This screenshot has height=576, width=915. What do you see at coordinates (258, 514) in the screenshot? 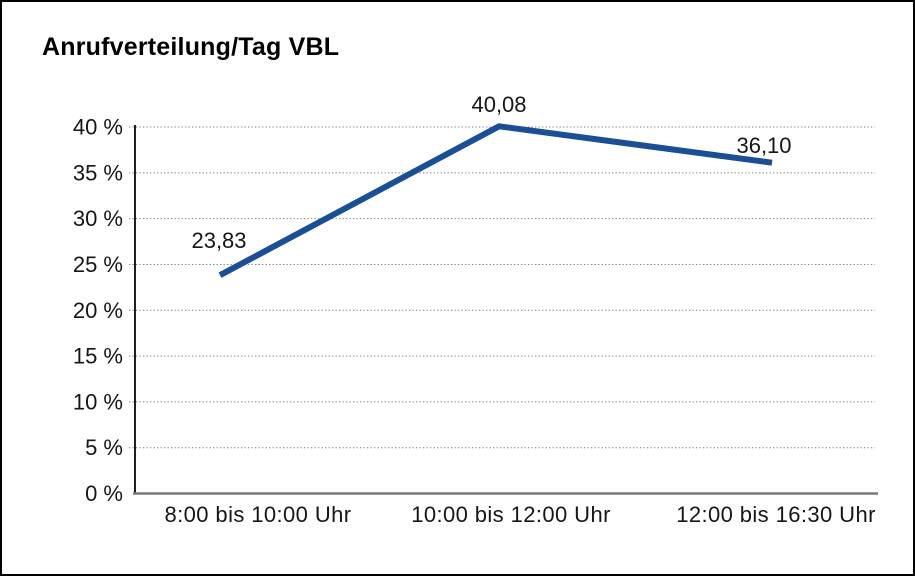
I see `x-tick-label: 8:00 bis 10:00 Uhr` at bounding box center [258, 514].